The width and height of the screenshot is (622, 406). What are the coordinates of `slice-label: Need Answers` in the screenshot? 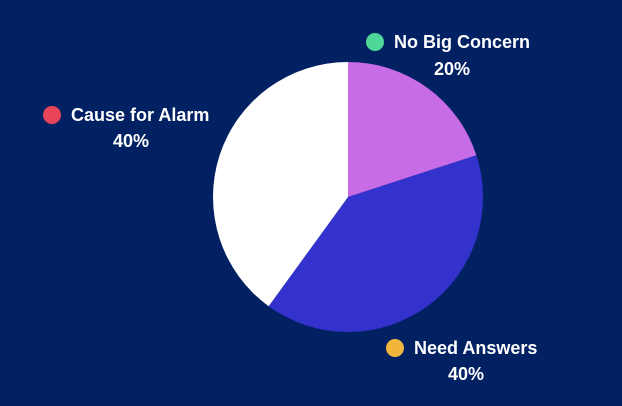 It's located at (475, 348).